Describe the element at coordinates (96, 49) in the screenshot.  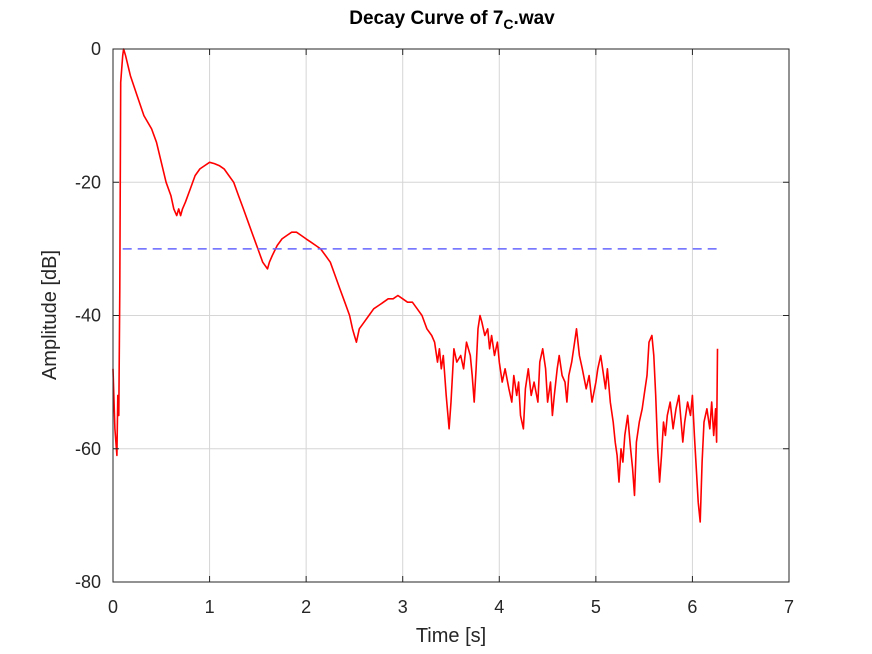
I see `y-tick-label: 0` at that location.